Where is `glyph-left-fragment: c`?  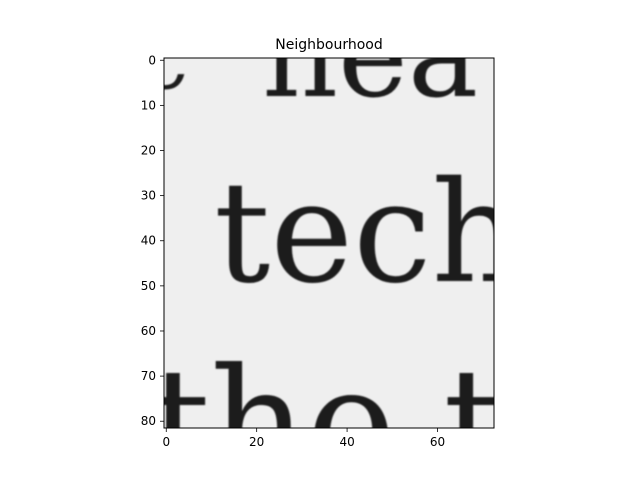 glyph-left-fragment: c is located at coordinates (163, 57).